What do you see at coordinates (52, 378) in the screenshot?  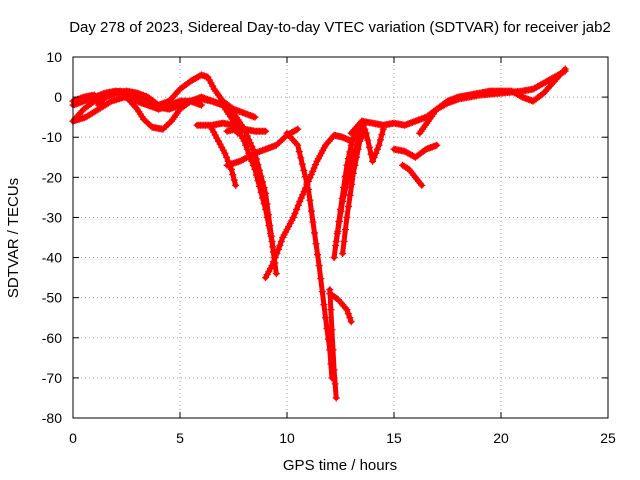 I see `y-tick-label: -70` at bounding box center [52, 378].